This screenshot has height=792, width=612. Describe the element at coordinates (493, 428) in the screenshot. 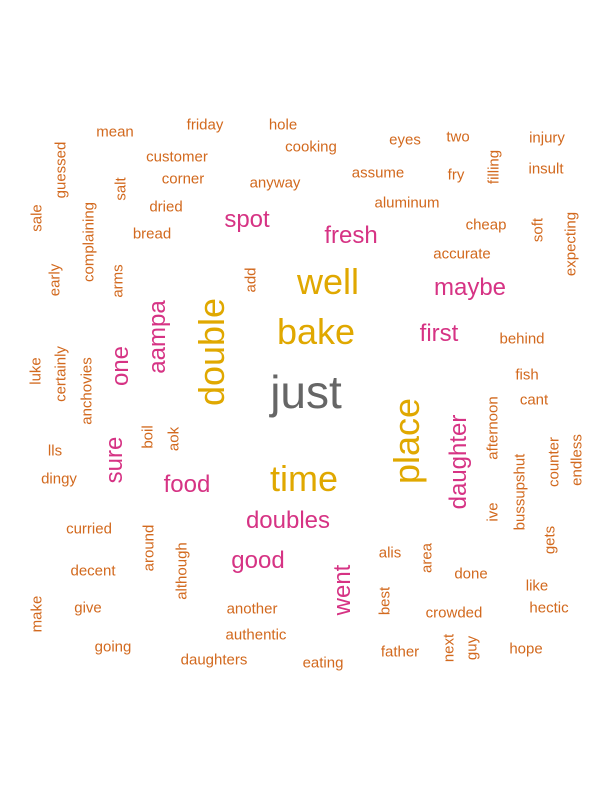

I see `word-afternoon: afternoon` at that location.